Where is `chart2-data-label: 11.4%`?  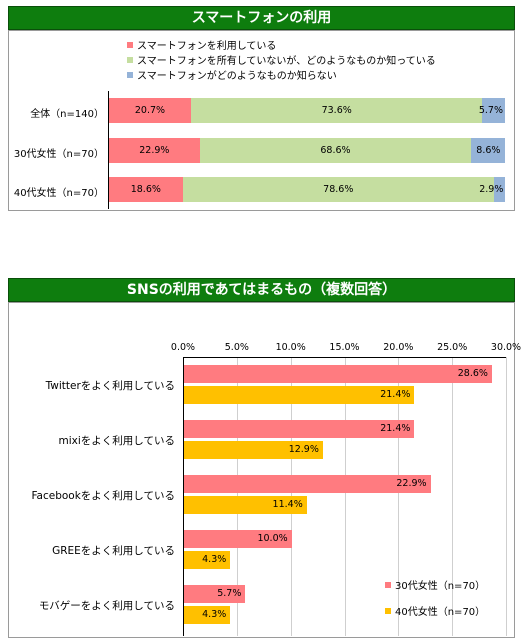 chart2-data-label: 11.4% is located at coordinates (287, 504).